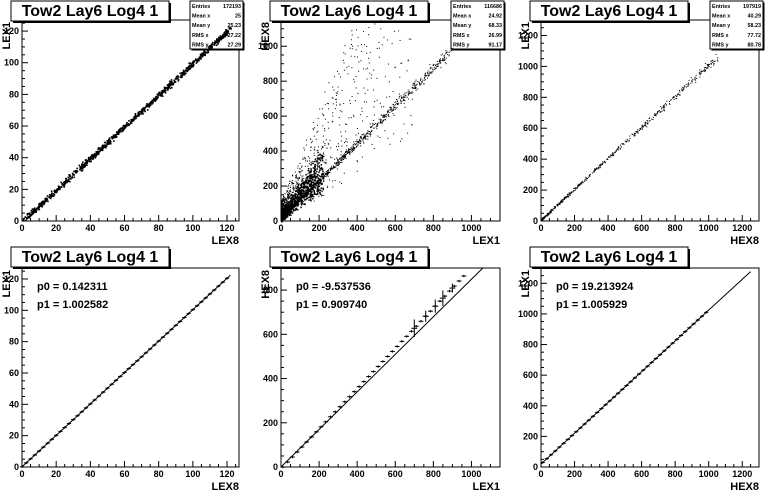 The width and height of the screenshot is (776, 492). I want to click on y-tick-label: 600, so click(530, 128).